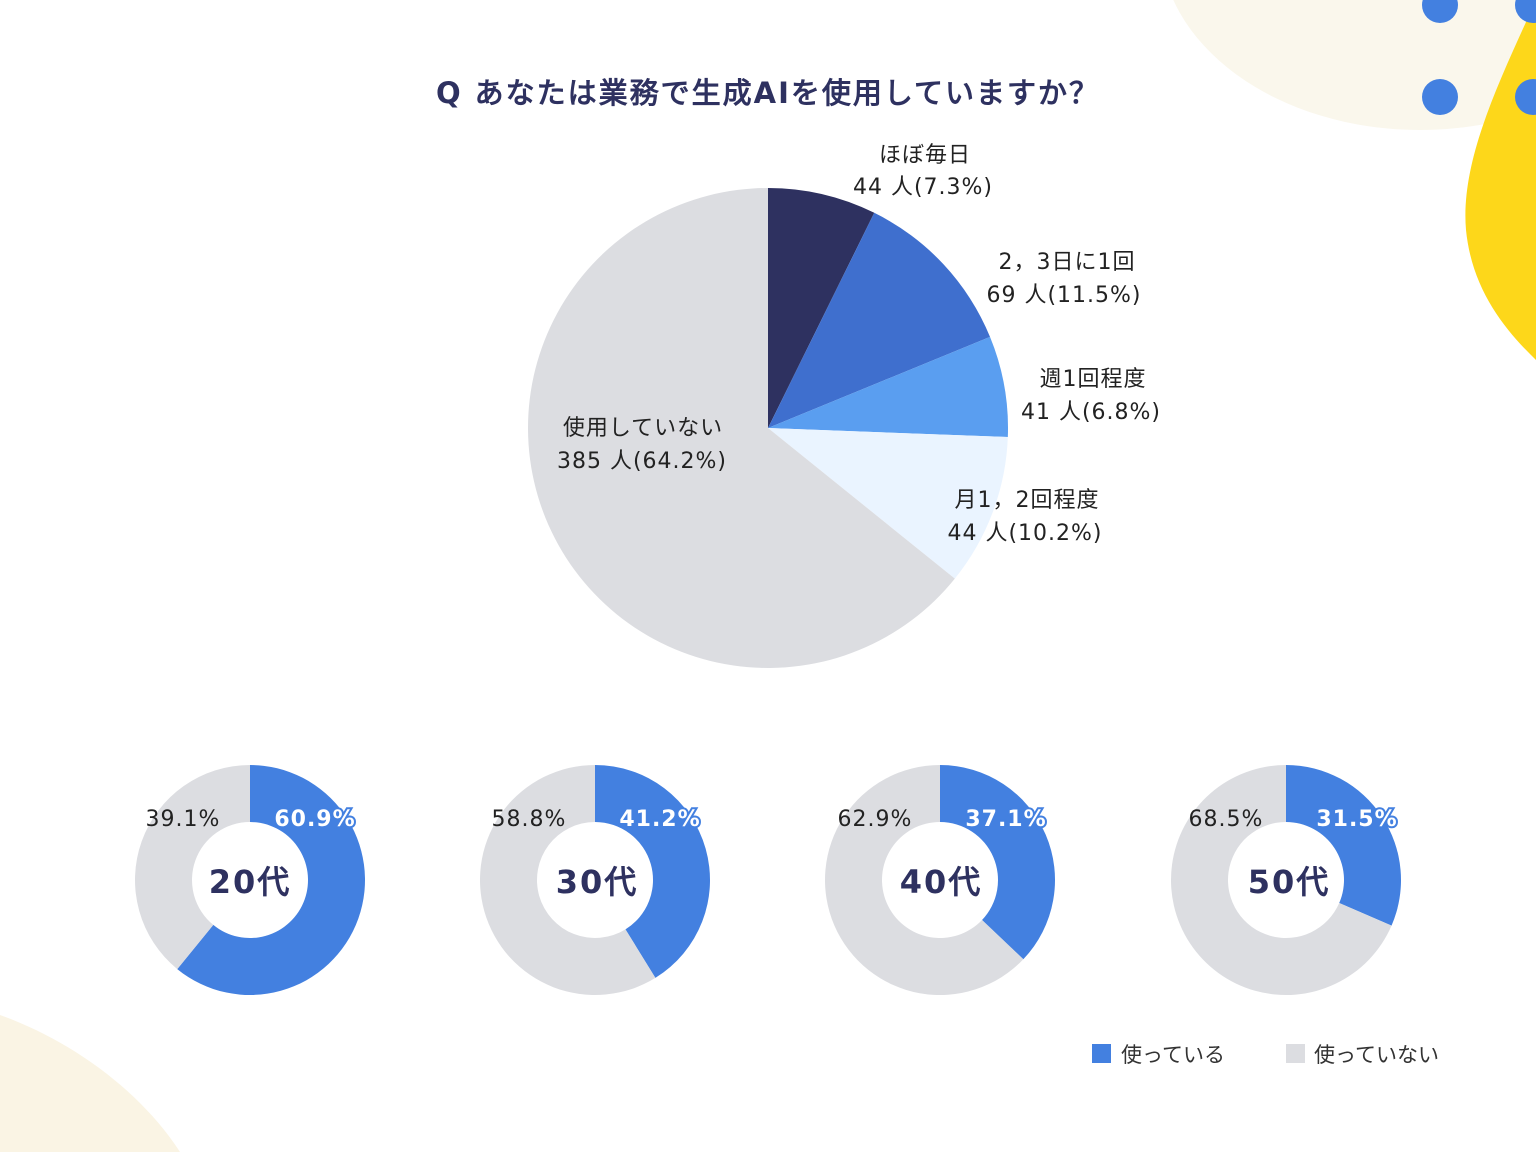 This screenshot has height=1152, width=1536. I want to click on donut-20代-slice-using, so click(271, 880).